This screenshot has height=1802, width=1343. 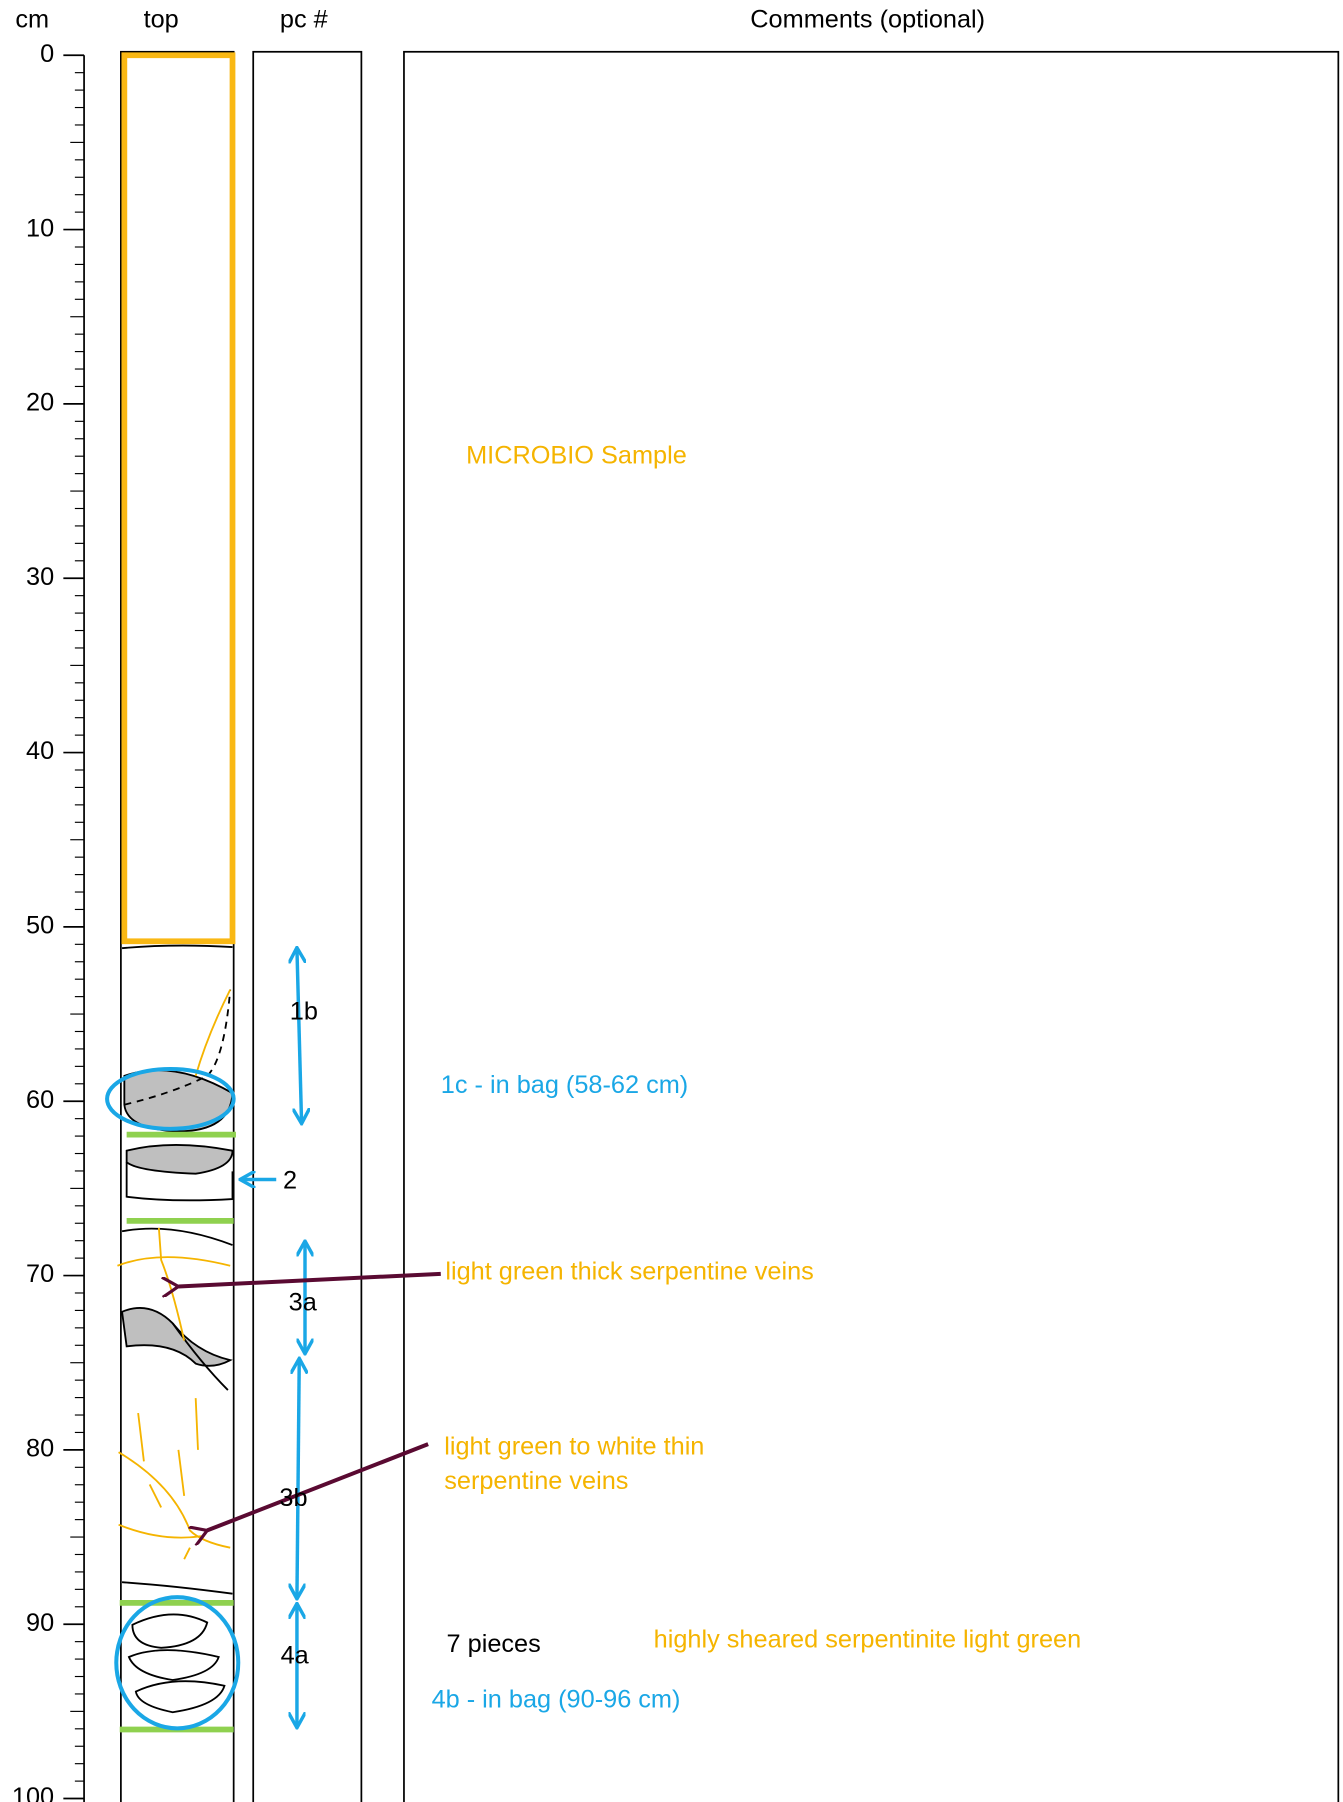 What do you see at coordinates (307, 926) in the screenshot?
I see `piece-column` at bounding box center [307, 926].